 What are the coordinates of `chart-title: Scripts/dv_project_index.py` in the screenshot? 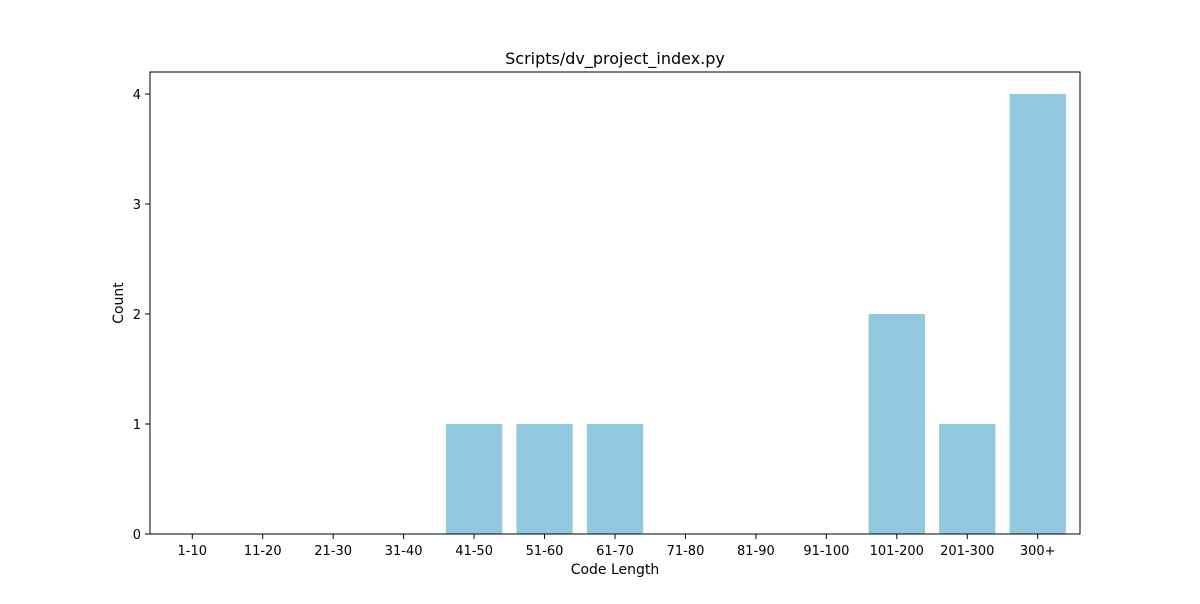 It's located at (615, 59).